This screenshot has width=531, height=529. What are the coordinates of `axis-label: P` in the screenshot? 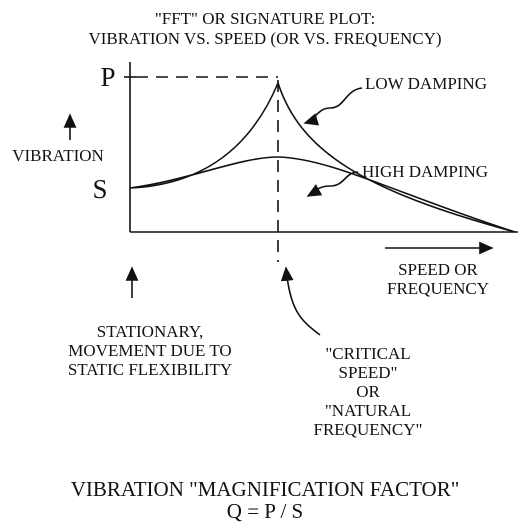 It's located at (107, 77).